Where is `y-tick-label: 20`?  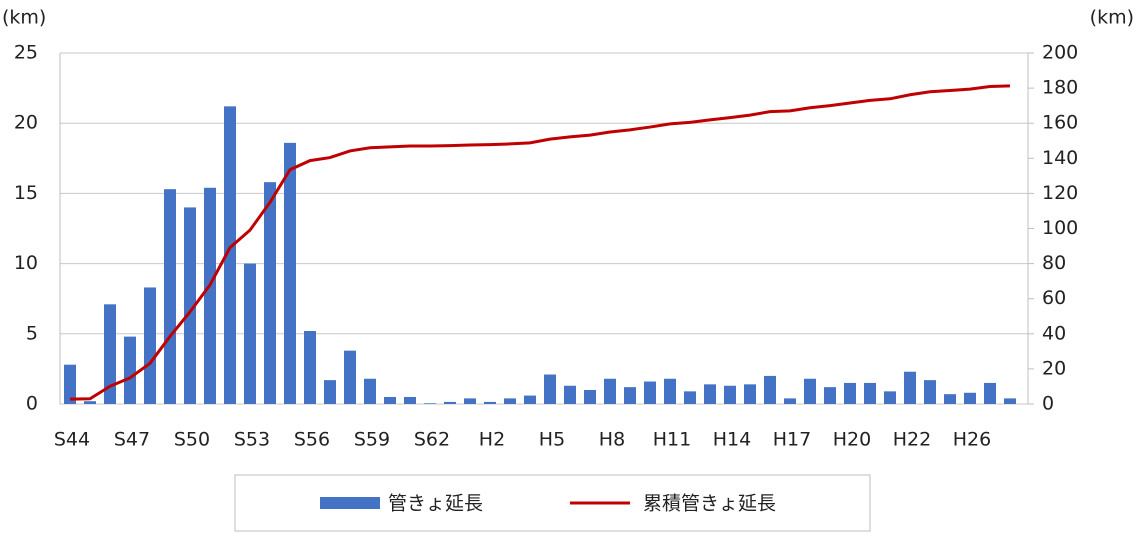
y-tick-label: 20 is located at coordinates (26, 123).